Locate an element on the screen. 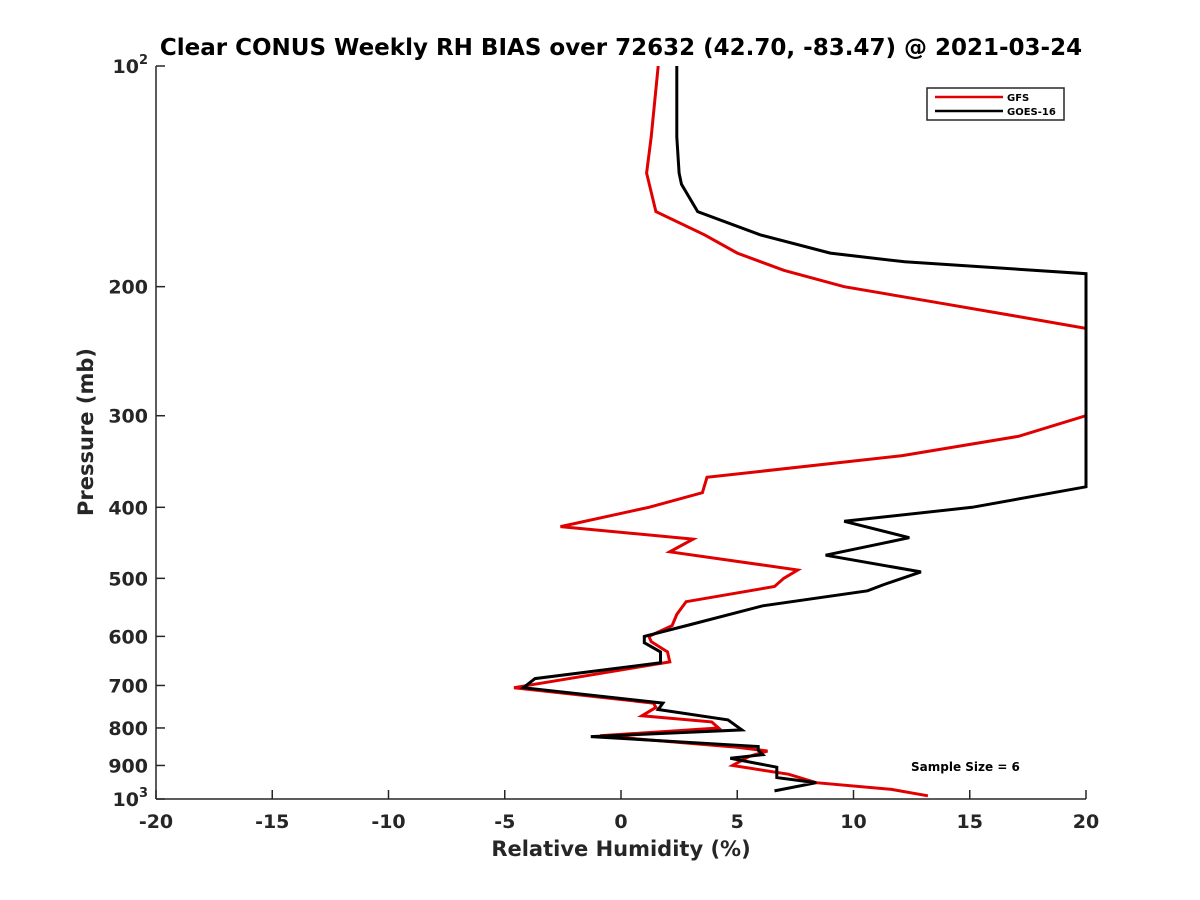 Image resolution: width=1200 pixels, height=900 pixels. y-tick-label: 900 is located at coordinates (128, 766).